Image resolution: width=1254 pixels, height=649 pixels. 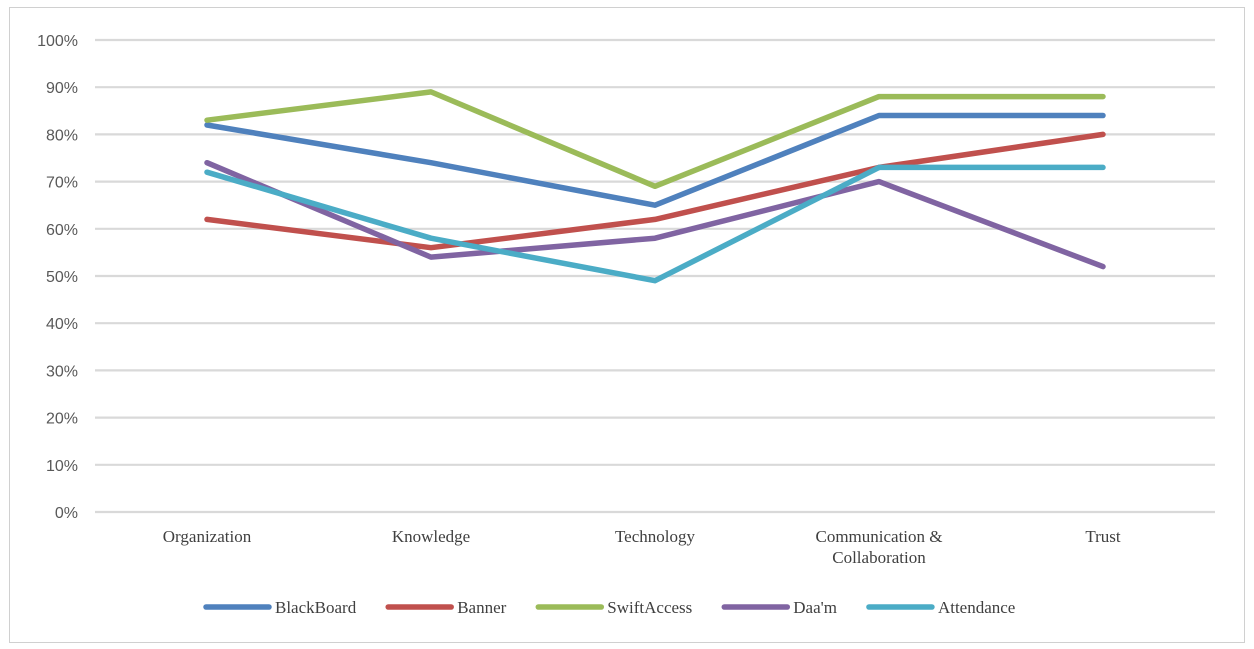 What do you see at coordinates (62, 324) in the screenshot?
I see `y-tick-label: 40%` at bounding box center [62, 324].